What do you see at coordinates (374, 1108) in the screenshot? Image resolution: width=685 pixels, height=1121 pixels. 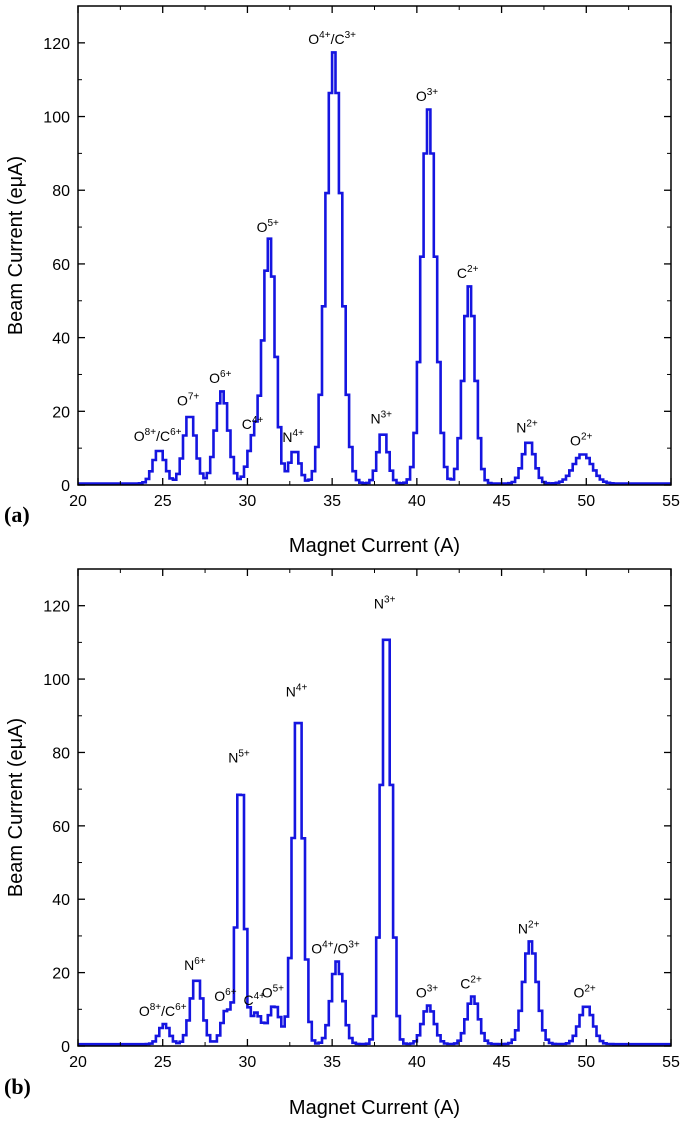 I see `x-axis-title: Magnet Current (A)` at bounding box center [374, 1108].